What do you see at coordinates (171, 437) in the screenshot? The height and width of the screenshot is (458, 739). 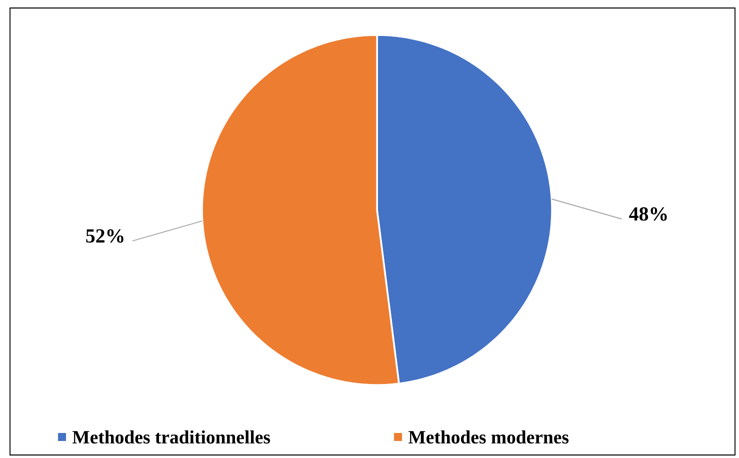 I see `legend-label: Methodes traditionnelles` at bounding box center [171, 437].